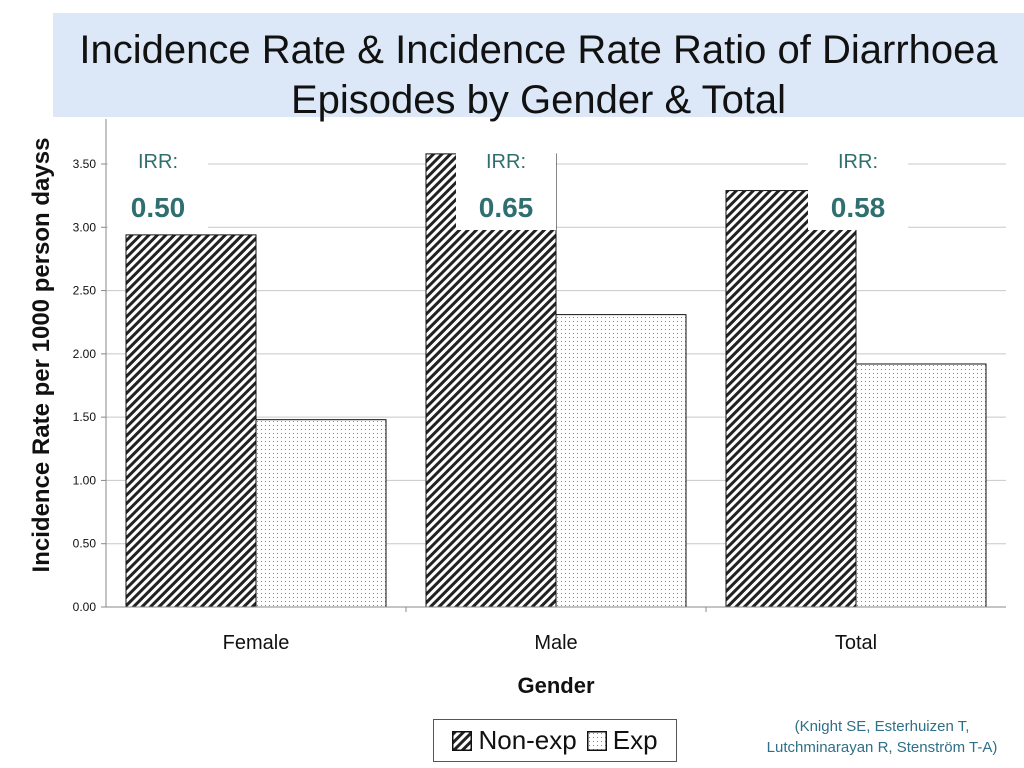 This screenshot has height=768, width=1024. I want to click on citation-line-2: Lutchminarayan R, Stenström T-A), so click(882, 747).